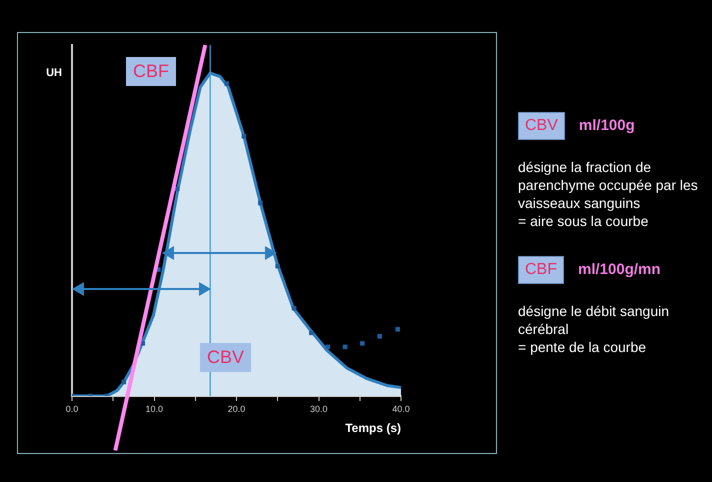 This screenshot has width=712, height=482. What do you see at coordinates (226, 357) in the screenshot?
I see `annotation: CBV` at bounding box center [226, 357].